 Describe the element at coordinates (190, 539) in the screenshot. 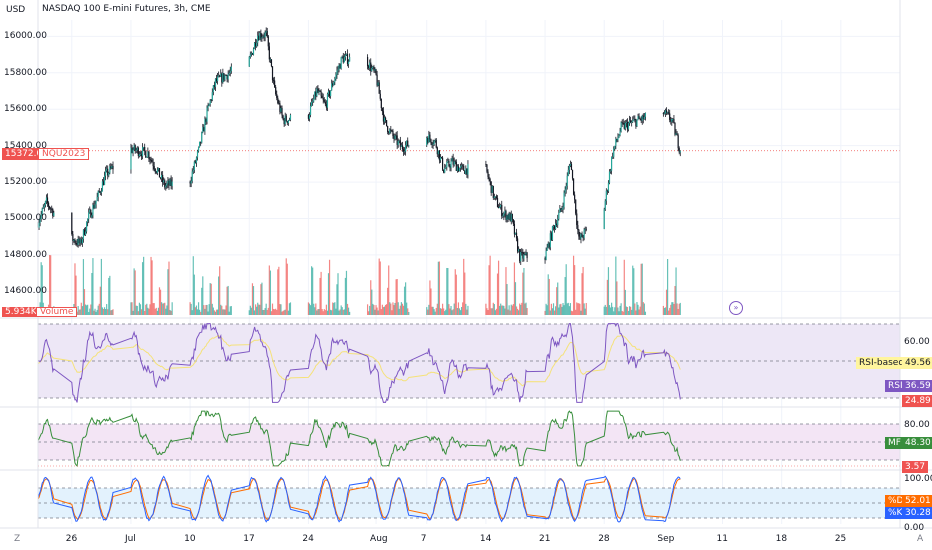

I see `time-tick-label: 10` at that location.